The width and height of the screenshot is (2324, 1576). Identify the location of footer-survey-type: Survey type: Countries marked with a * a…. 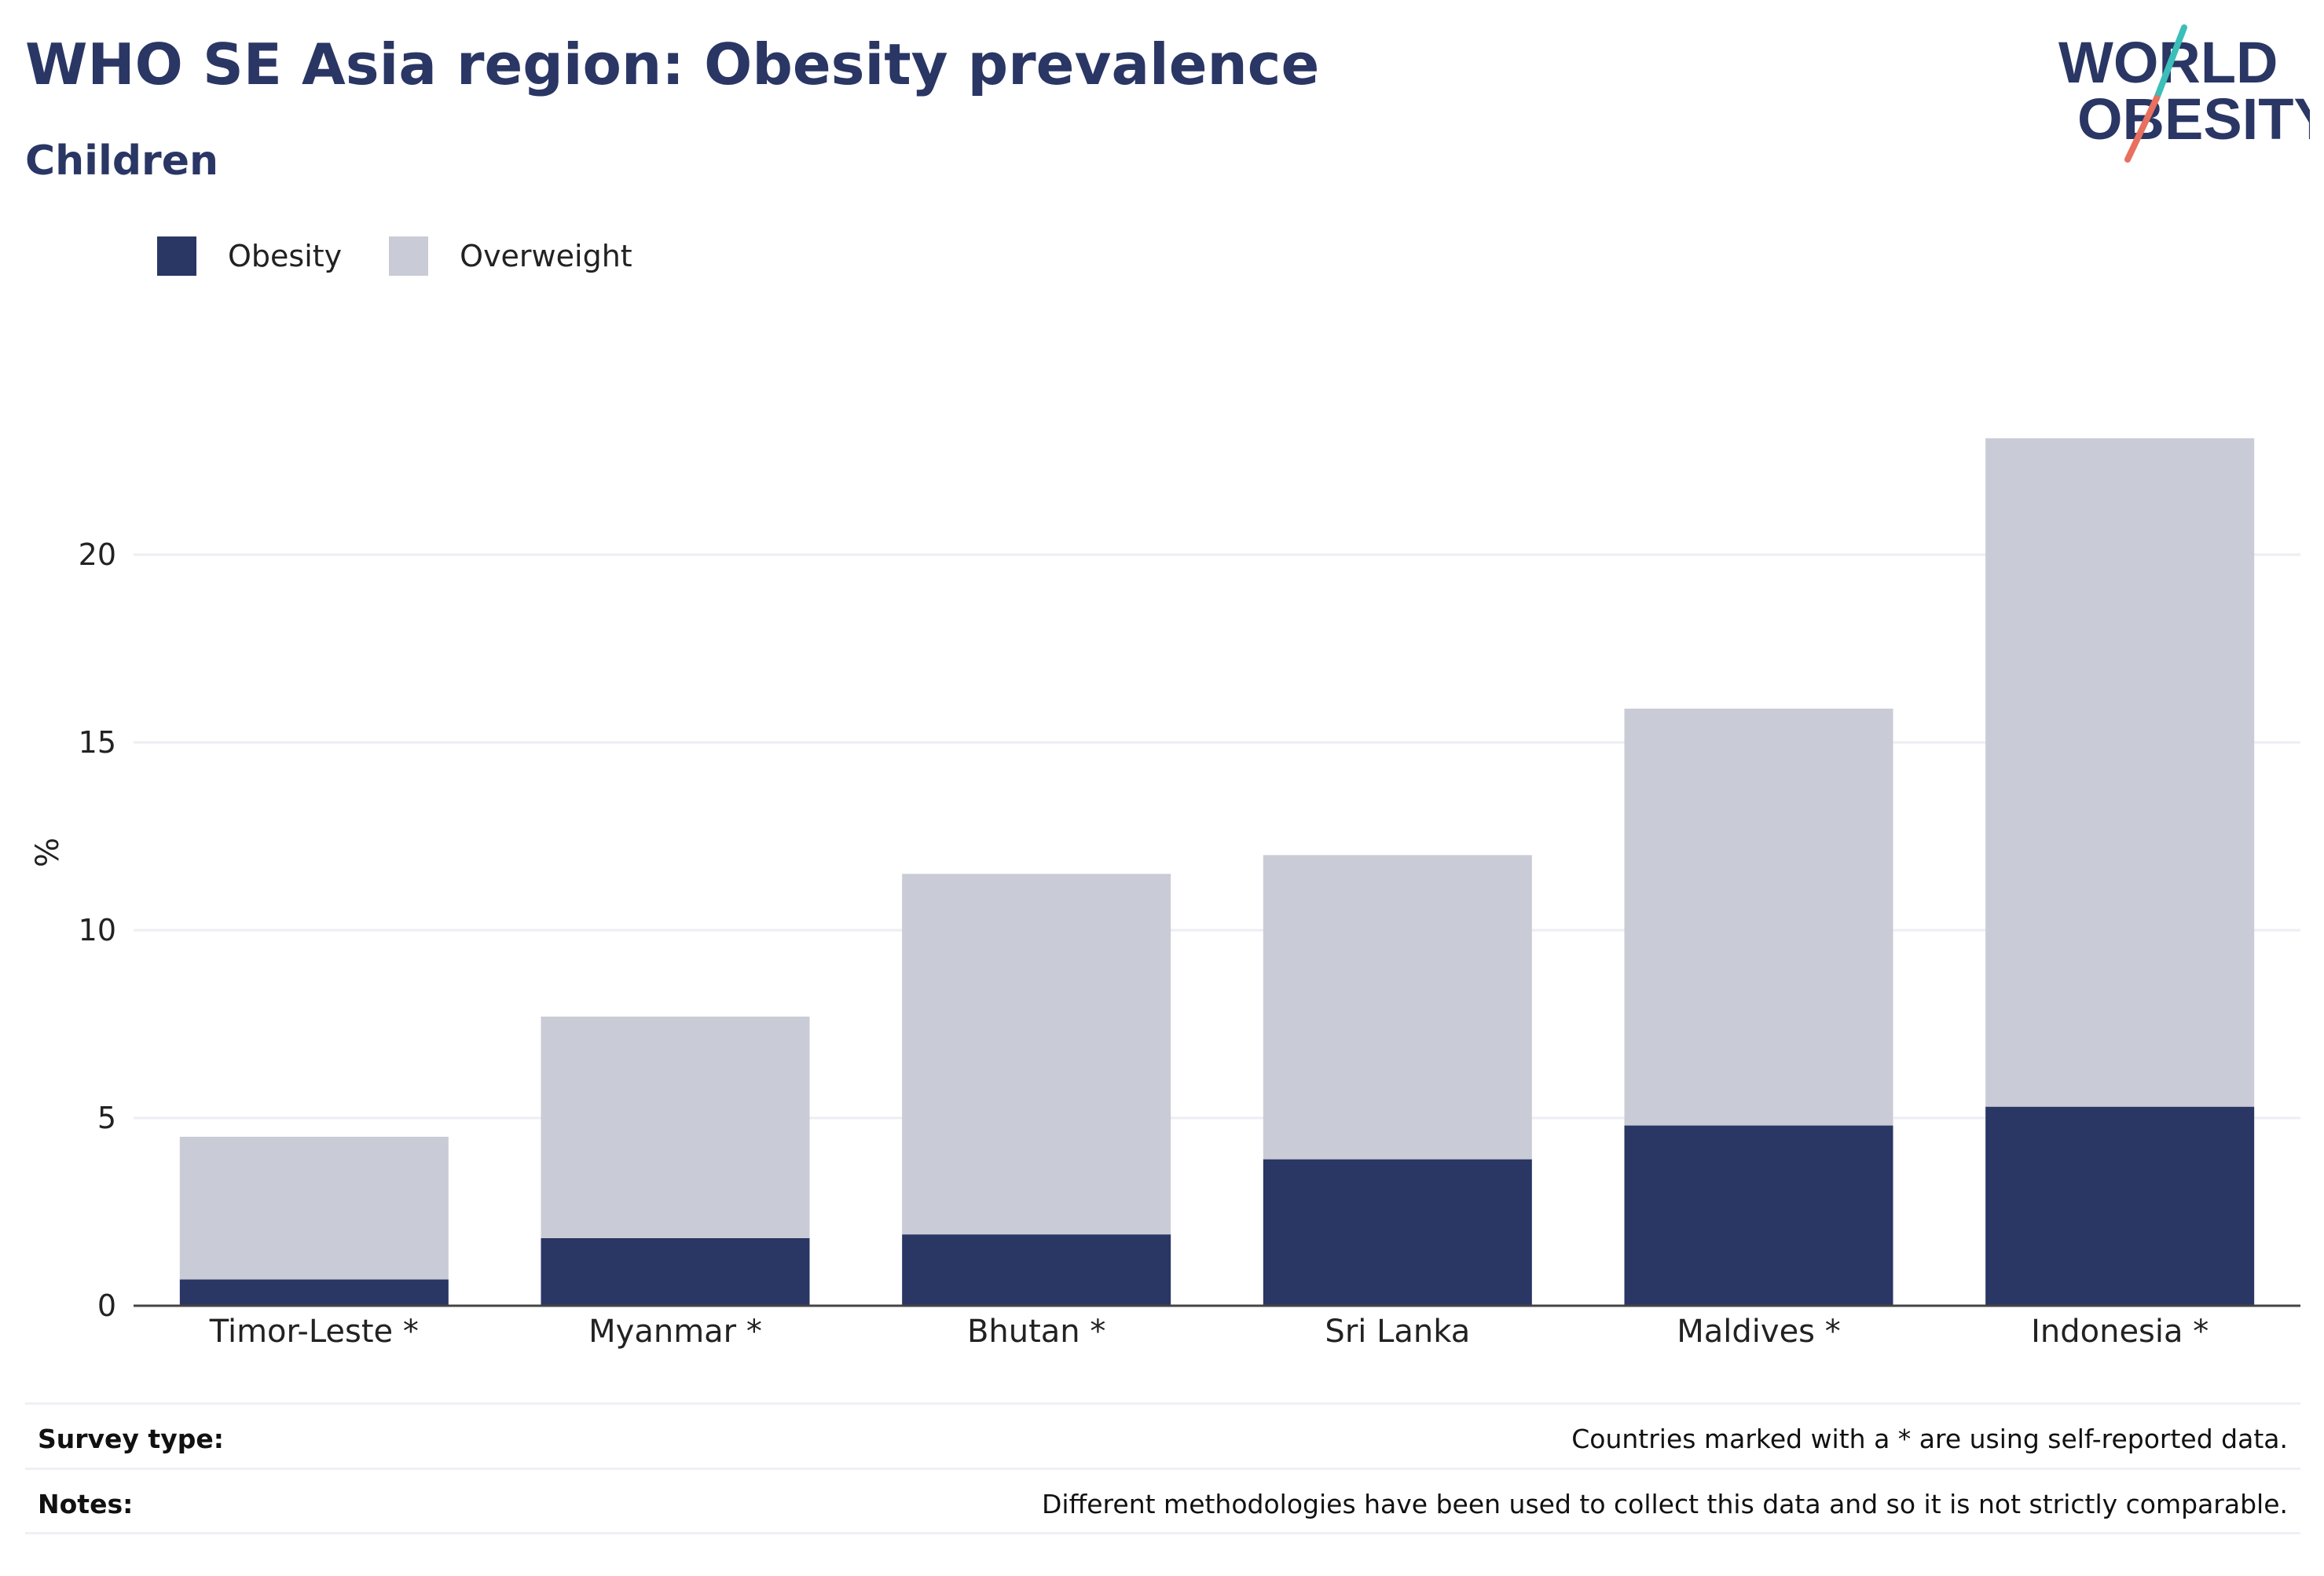
(1162, 1435).